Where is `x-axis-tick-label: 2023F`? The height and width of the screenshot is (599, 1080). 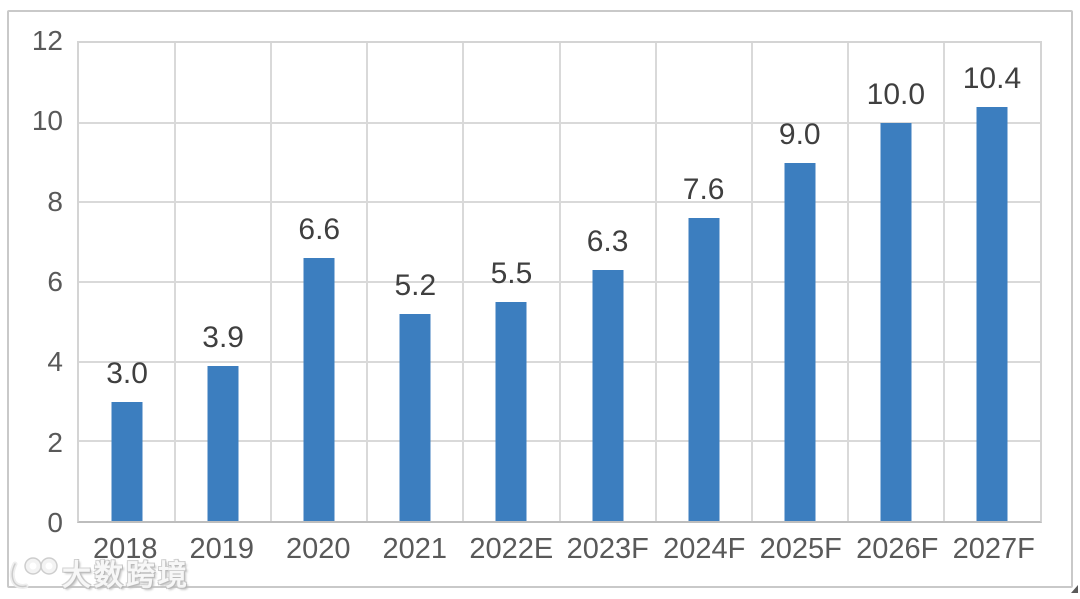
x-axis-tick-label: 2023F is located at coordinates (607, 549).